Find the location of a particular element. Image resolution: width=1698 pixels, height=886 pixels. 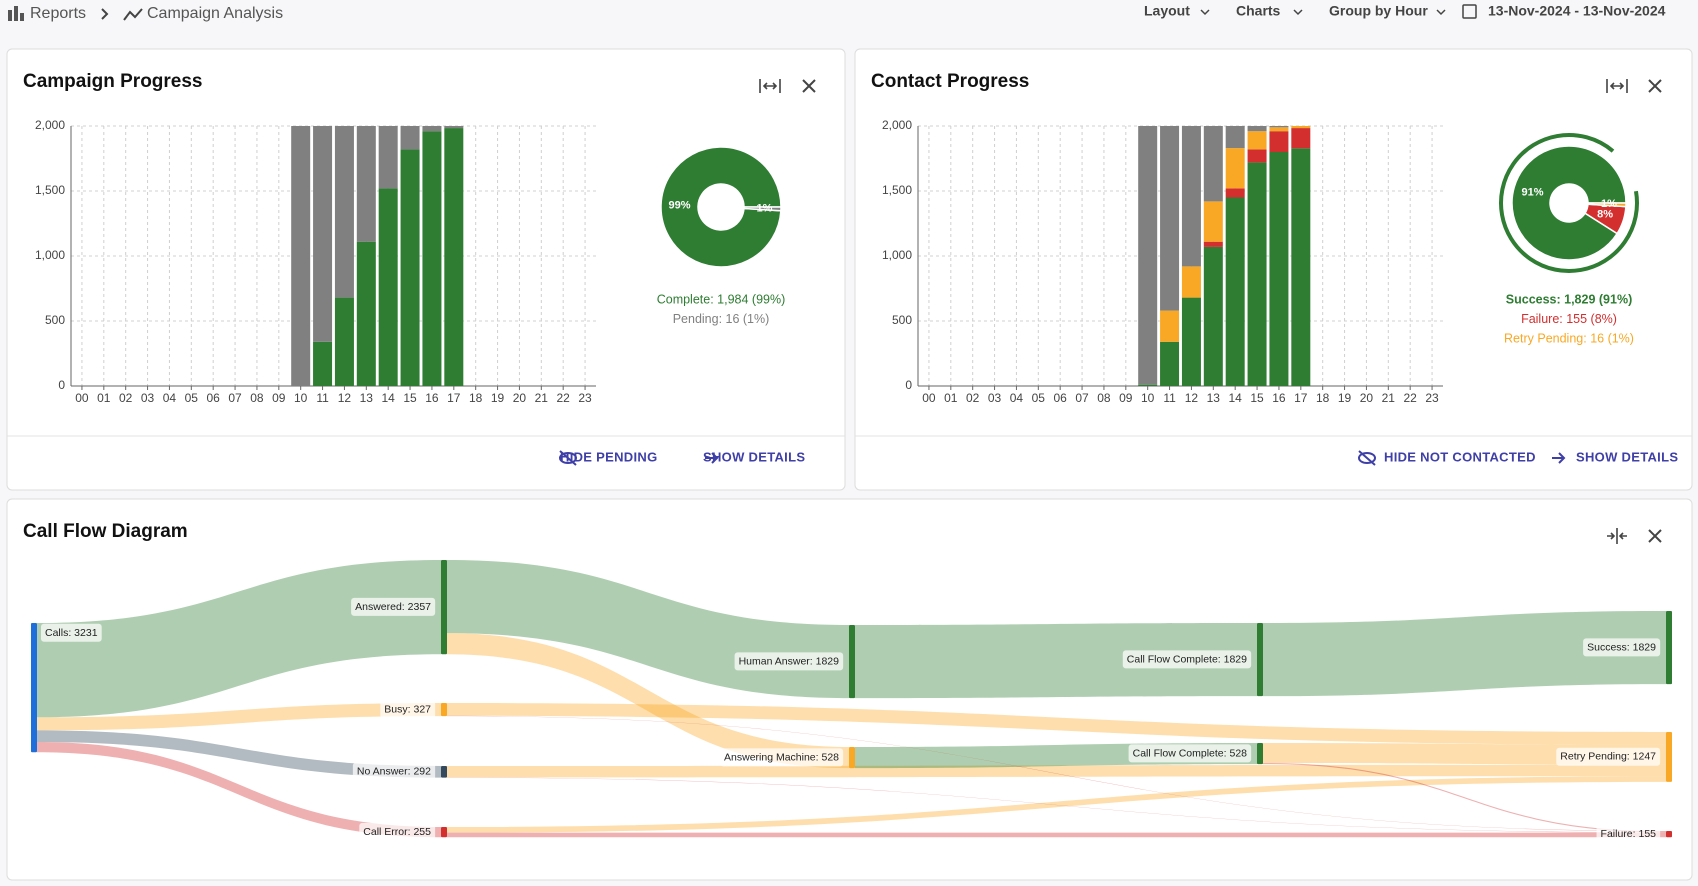

x-tick-label: 11 is located at coordinates (322, 398).